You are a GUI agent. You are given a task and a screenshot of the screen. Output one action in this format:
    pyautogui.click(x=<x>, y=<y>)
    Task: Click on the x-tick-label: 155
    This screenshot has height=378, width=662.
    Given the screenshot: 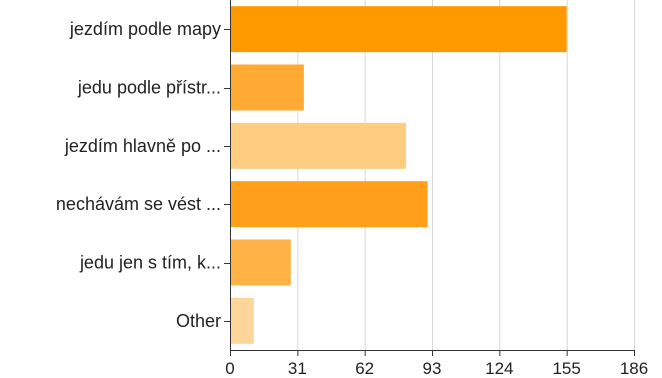 What is the action you would take?
    pyautogui.click(x=566, y=368)
    